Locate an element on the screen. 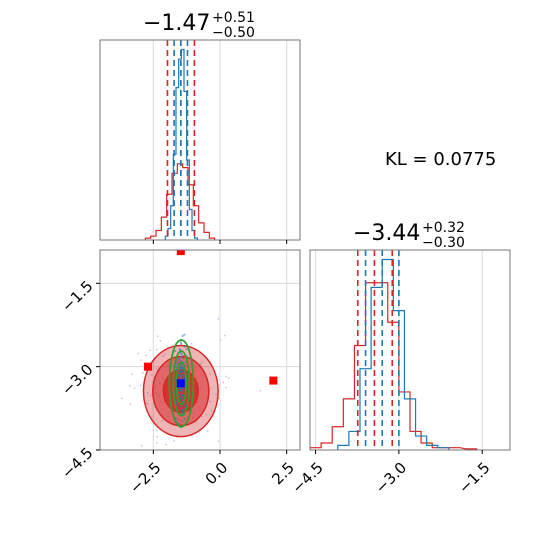 The image size is (550, 550). title-main-param-2: −3.44 is located at coordinates (386, 233).